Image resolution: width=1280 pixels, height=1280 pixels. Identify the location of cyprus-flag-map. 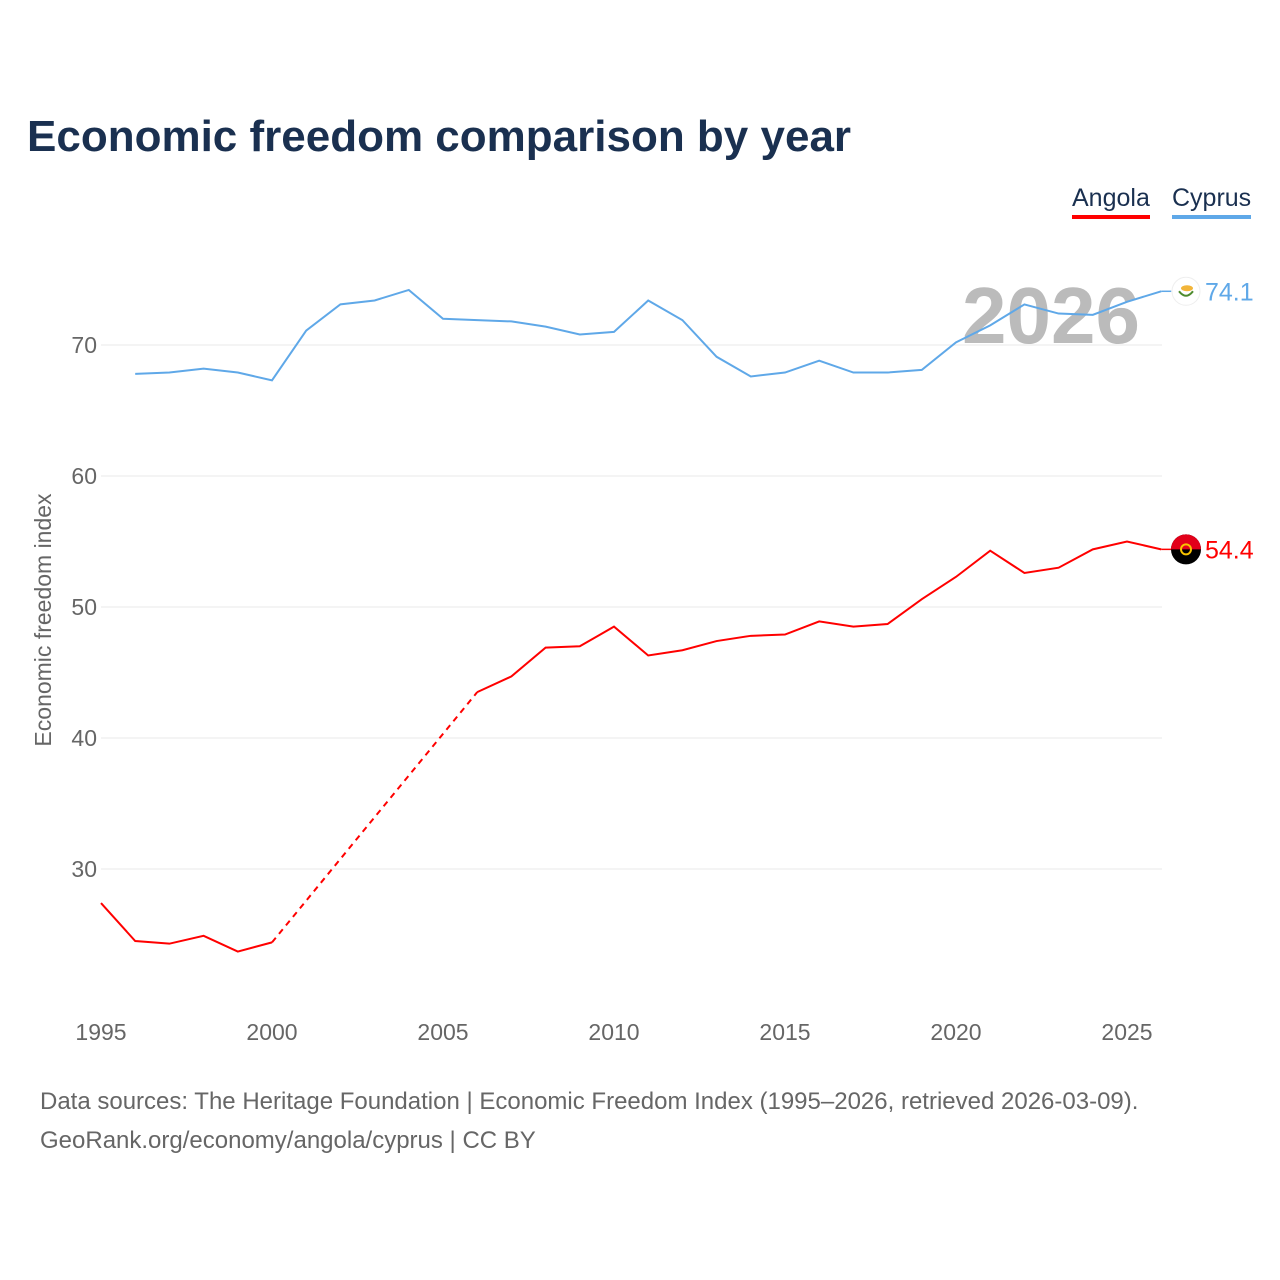
(1187, 288).